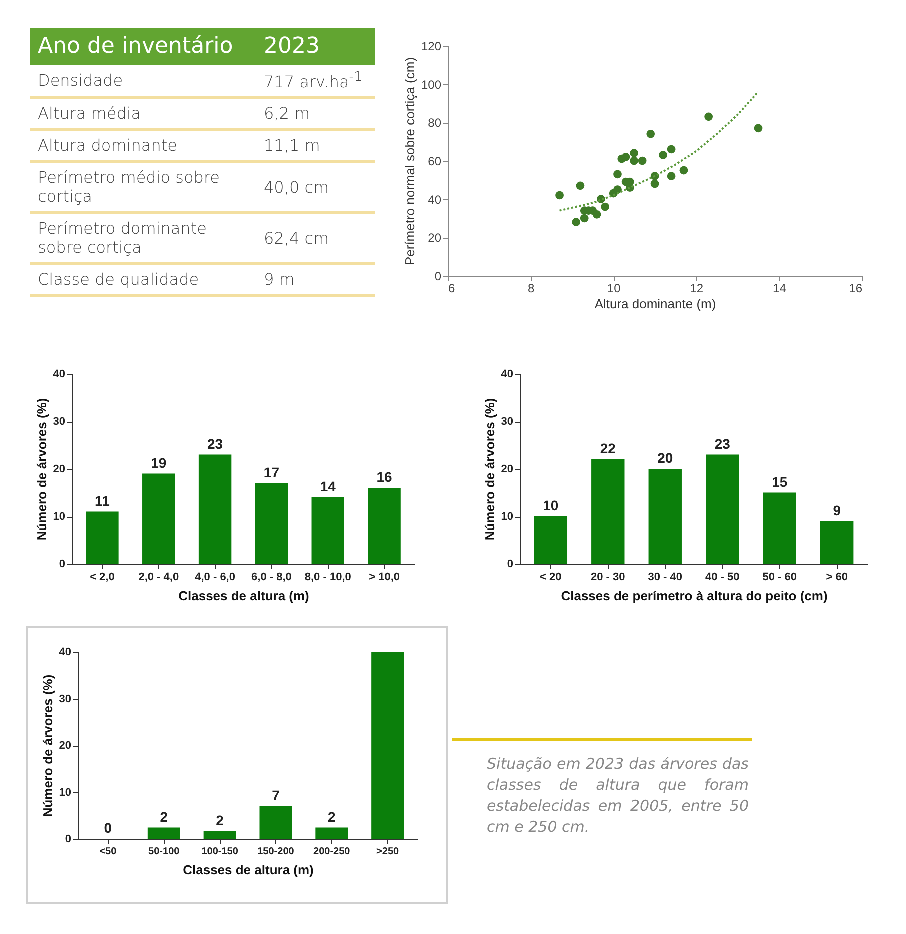 This screenshot has height=934, width=906. What do you see at coordinates (143, 81) in the screenshot?
I see `text: Densidade` at bounding box center [143, 81].